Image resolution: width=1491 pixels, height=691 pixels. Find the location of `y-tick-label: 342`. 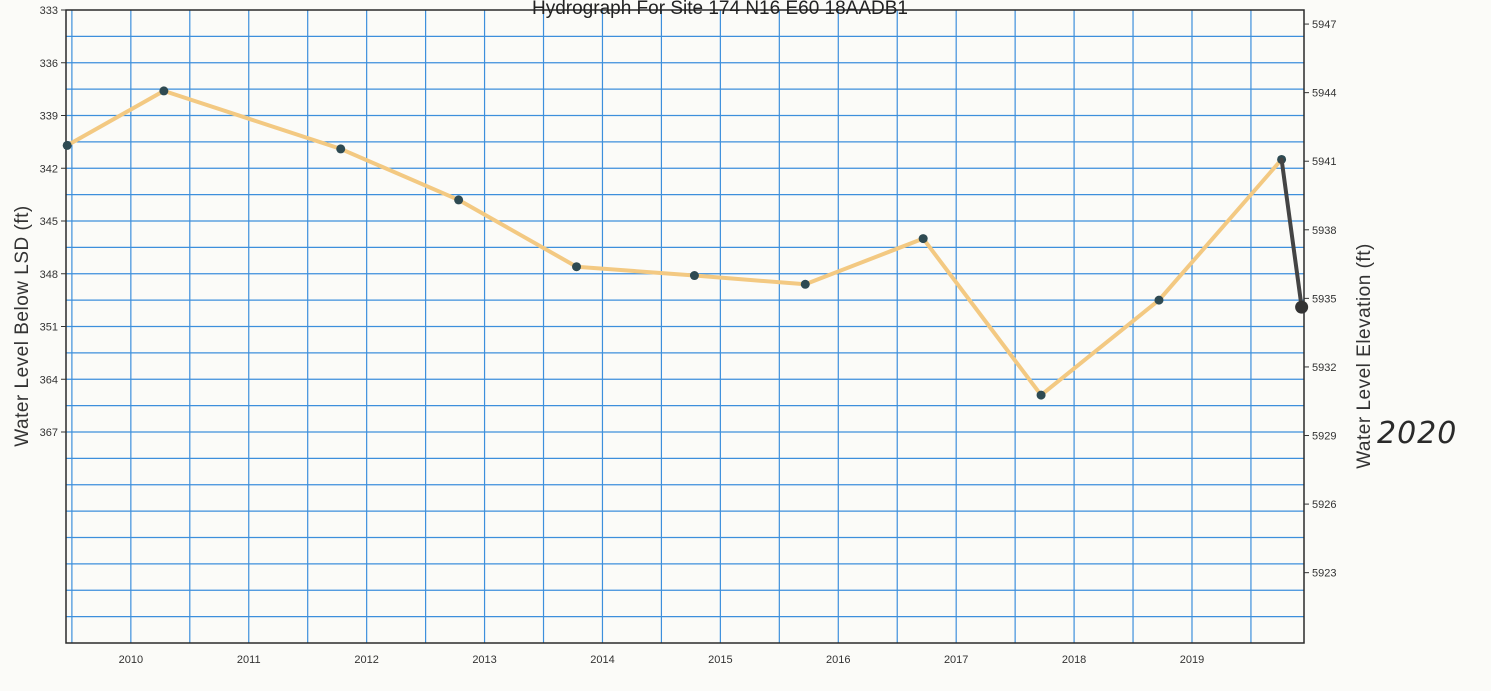

y-tick-label: 342 is located at coordinates (49, 169).